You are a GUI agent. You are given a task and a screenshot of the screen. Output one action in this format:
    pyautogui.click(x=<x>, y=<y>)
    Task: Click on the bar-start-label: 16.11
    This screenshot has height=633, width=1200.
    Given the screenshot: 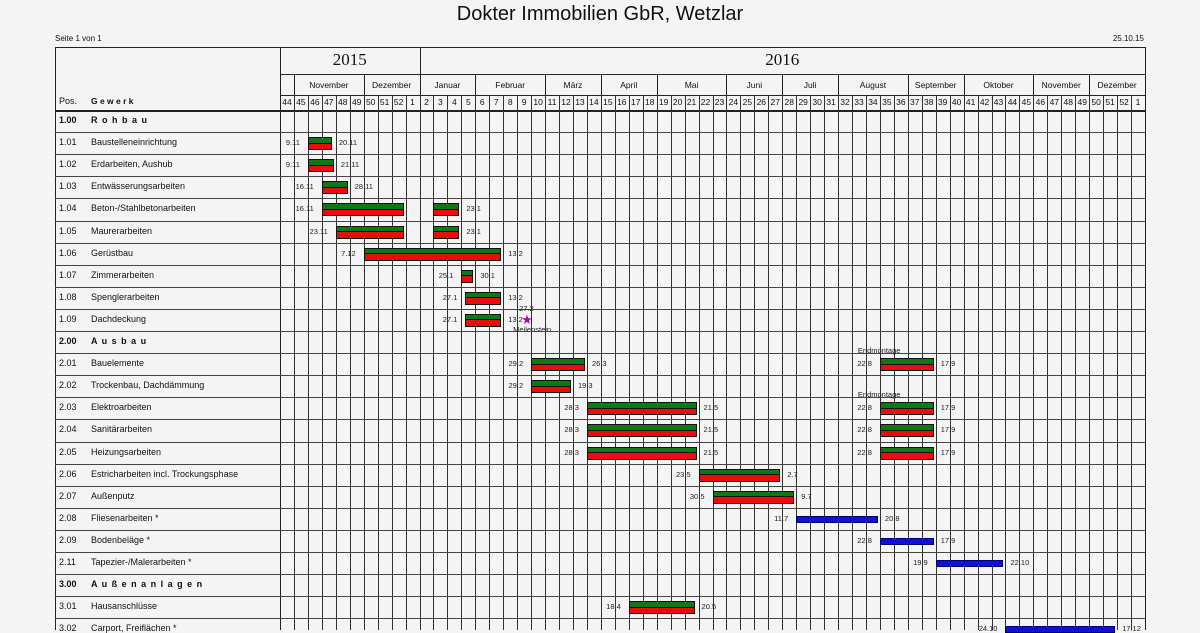 What is the action you would take?
    pyautogui.click(x=304, y=187)
    